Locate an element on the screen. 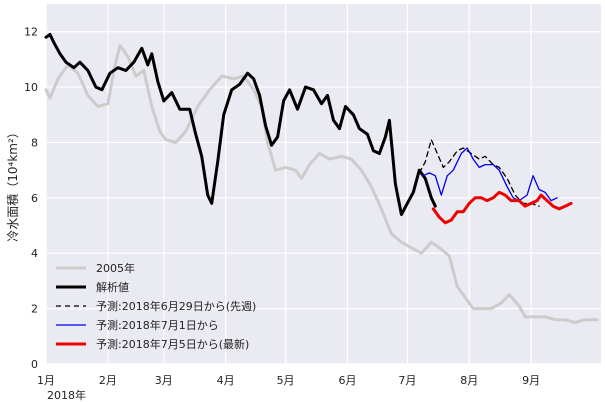 This screenshot has width=605, height=402. y-axis-label: 冷水面積（10⁴km²） is located at coordinates (12, 184).